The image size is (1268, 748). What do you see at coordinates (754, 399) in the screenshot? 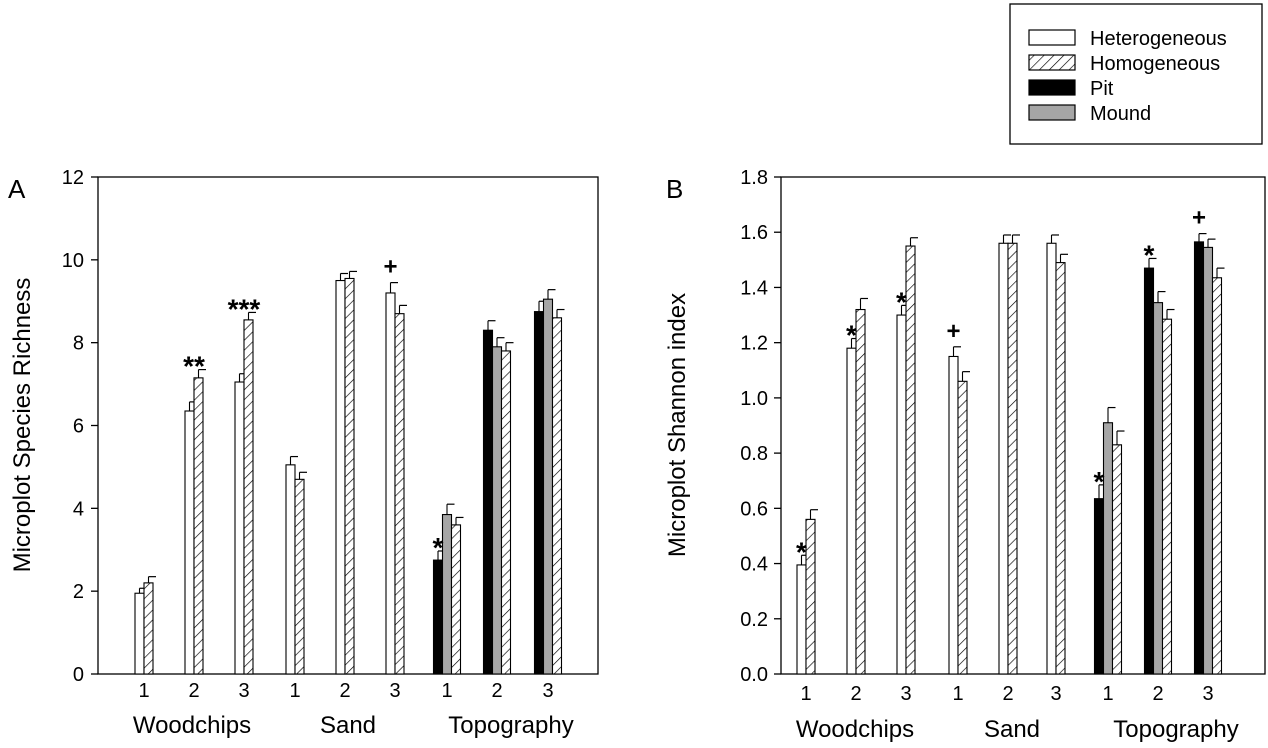
I see `y-tick-label: 1.0` at bounding box center [754, 399].